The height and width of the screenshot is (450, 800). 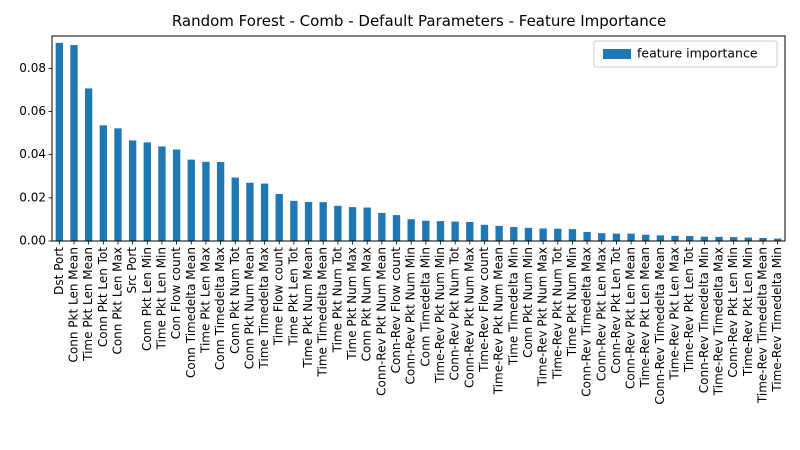 What do you see at coordinates (396, 310) in the screenshot?
I see `x-tick-label: Conn-Rev Flow count` at bounding box center [396, 310].